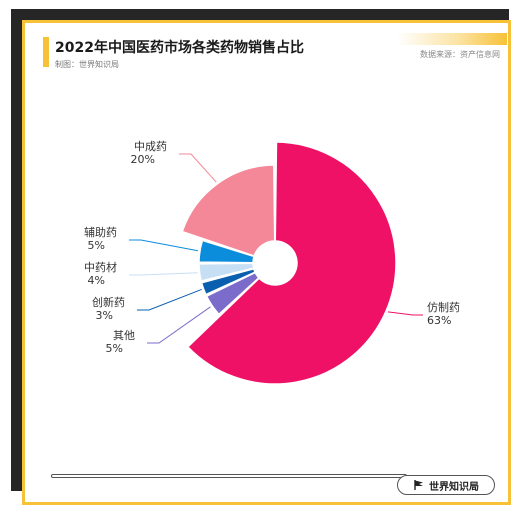 The height and width of the screenshot is (518, 528). Describe the element at coordinates (179, 325) in the screenshot. I see `leader-line-其他` at that location.